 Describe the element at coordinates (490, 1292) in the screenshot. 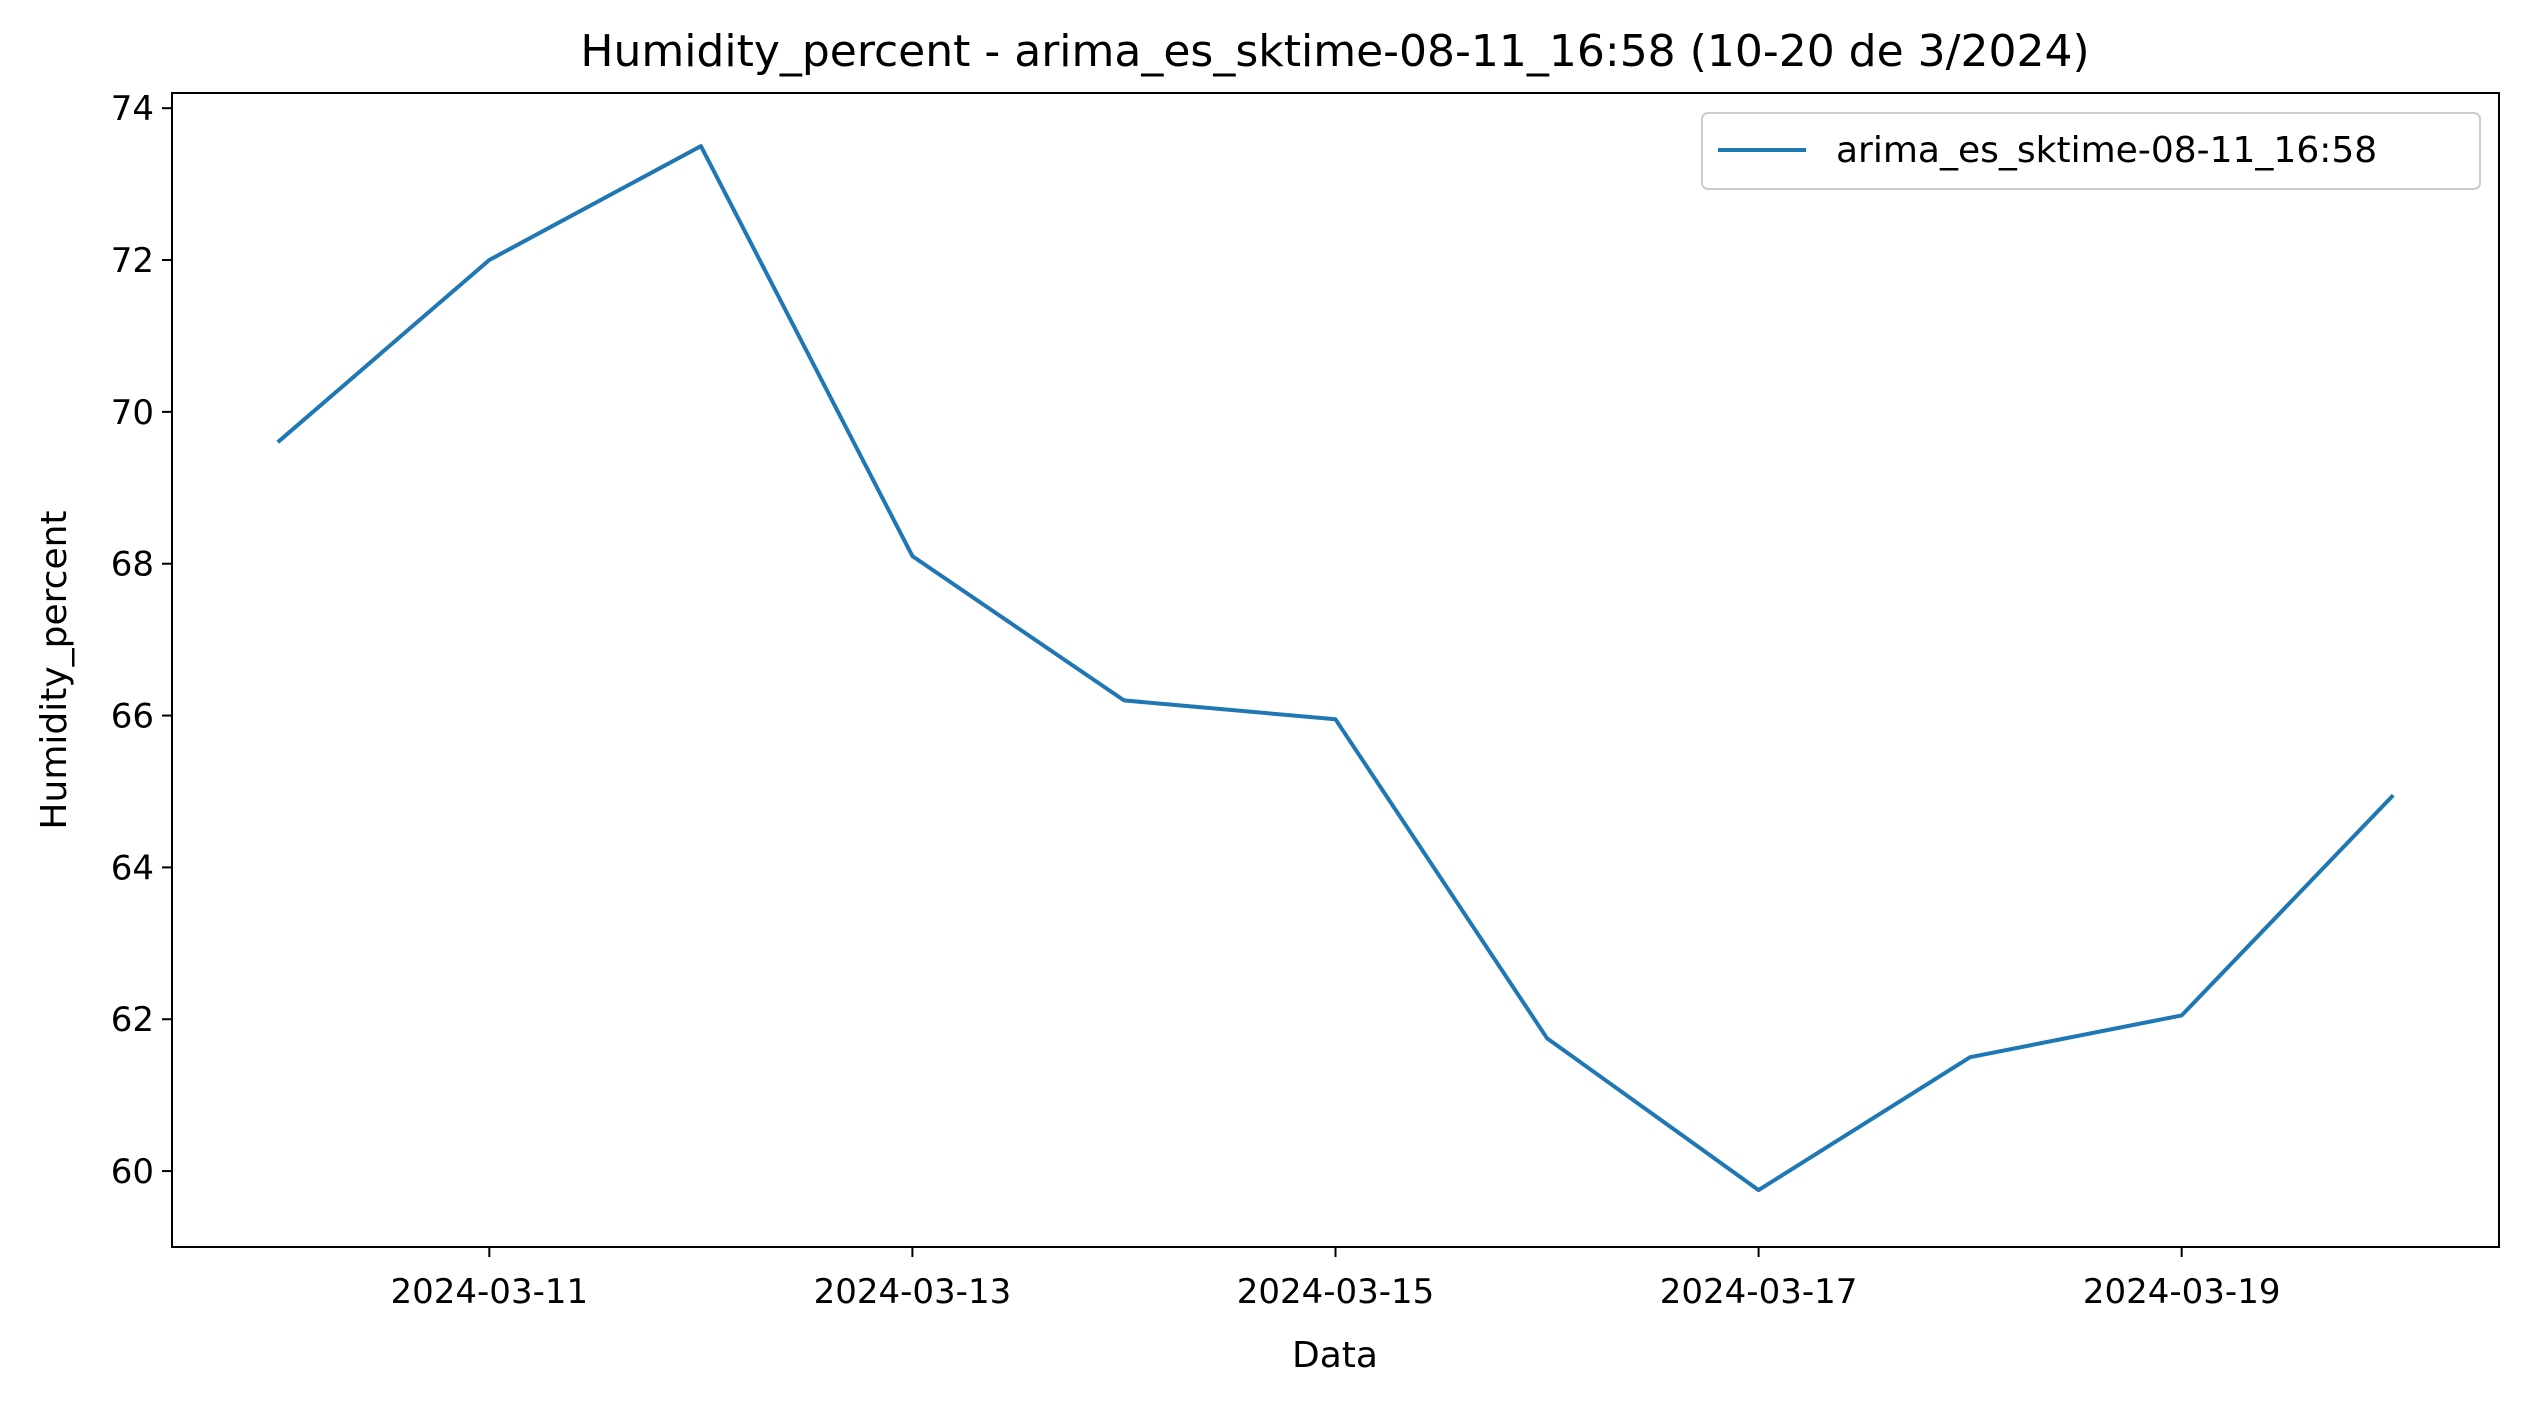

I see `x-tick-label: 2024-03-11` at that location.